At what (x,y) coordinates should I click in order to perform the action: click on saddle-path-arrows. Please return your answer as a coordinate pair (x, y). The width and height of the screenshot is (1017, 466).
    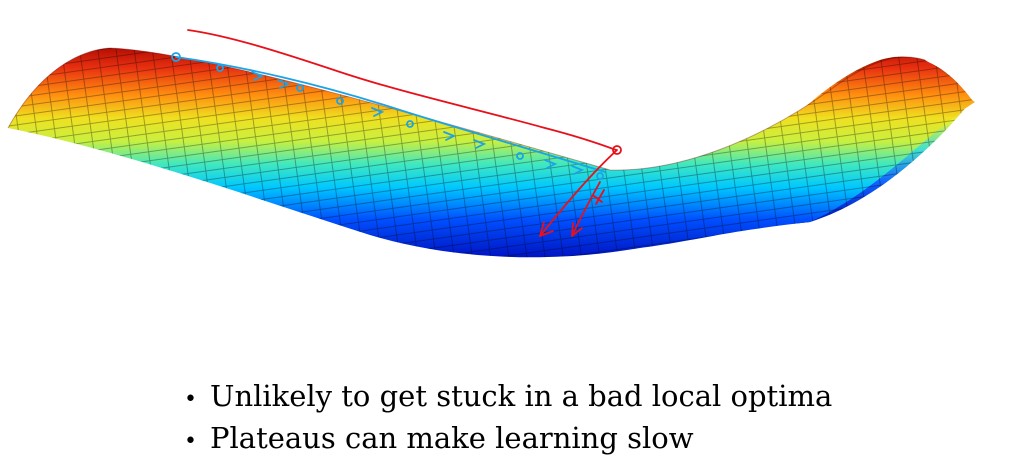
    Looking at the image, I should click on (388, 116).